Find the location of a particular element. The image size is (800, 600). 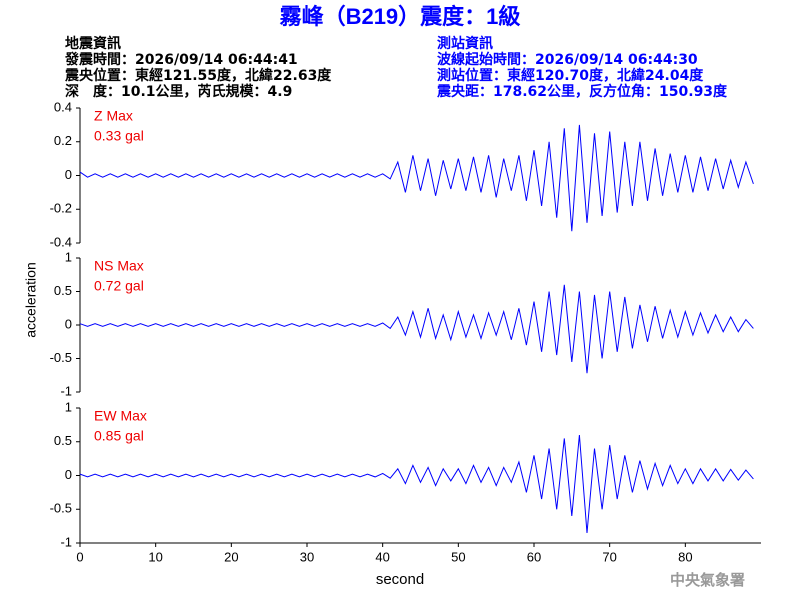

x-axis-label: second is located at coordinates (400, 579).